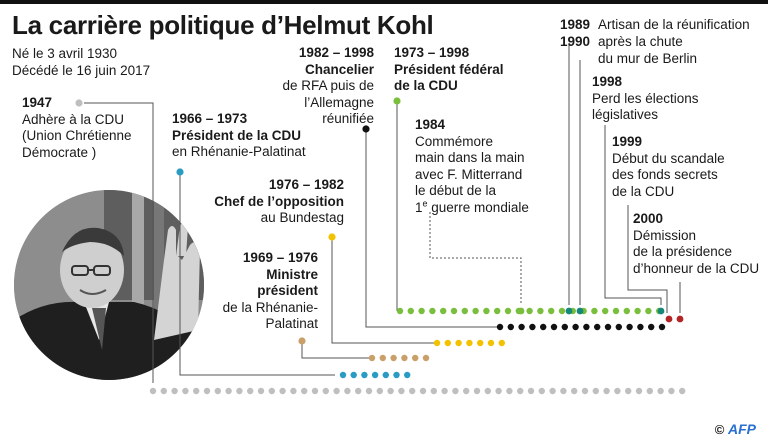  What do you see at coordinates (683, 251) in the screenshot?
I see `event-2000-text-2: de la présidence` at bounding box center [683, 251].